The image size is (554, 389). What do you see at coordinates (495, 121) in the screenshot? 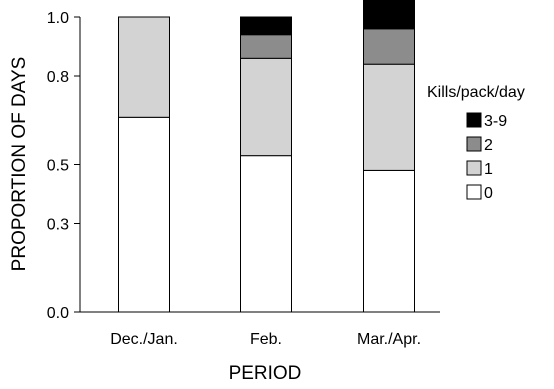
I see `legend-label: 3-9` at bounding box center [495, 121].